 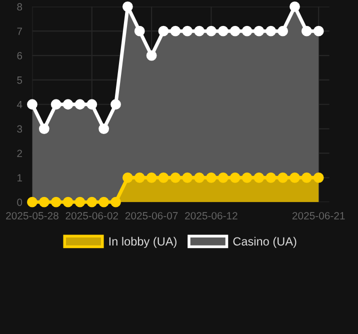 I want to click on x-tick-label: 2025-06-21, so click(x=318, y=216).